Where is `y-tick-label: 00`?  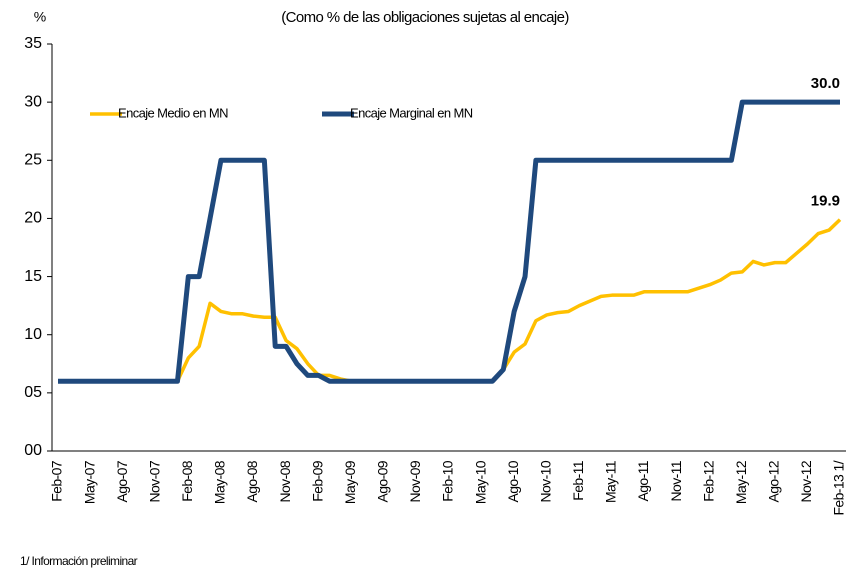
y-tick-label: 00 is located at coordinates (33, 450).